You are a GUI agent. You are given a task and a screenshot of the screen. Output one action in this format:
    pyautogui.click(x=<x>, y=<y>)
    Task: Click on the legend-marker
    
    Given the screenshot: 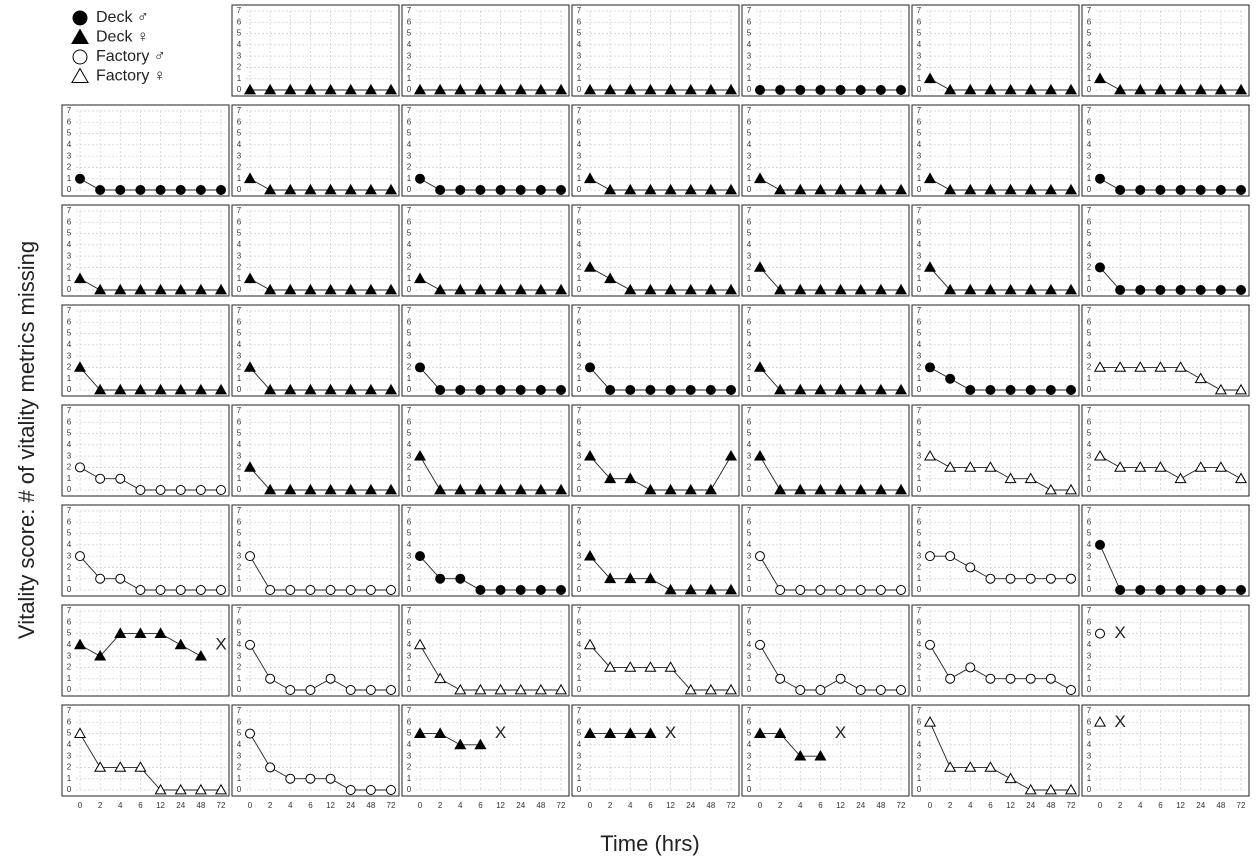 What is the action you would take?
    pyautogui.click(x=80, y=18)
    